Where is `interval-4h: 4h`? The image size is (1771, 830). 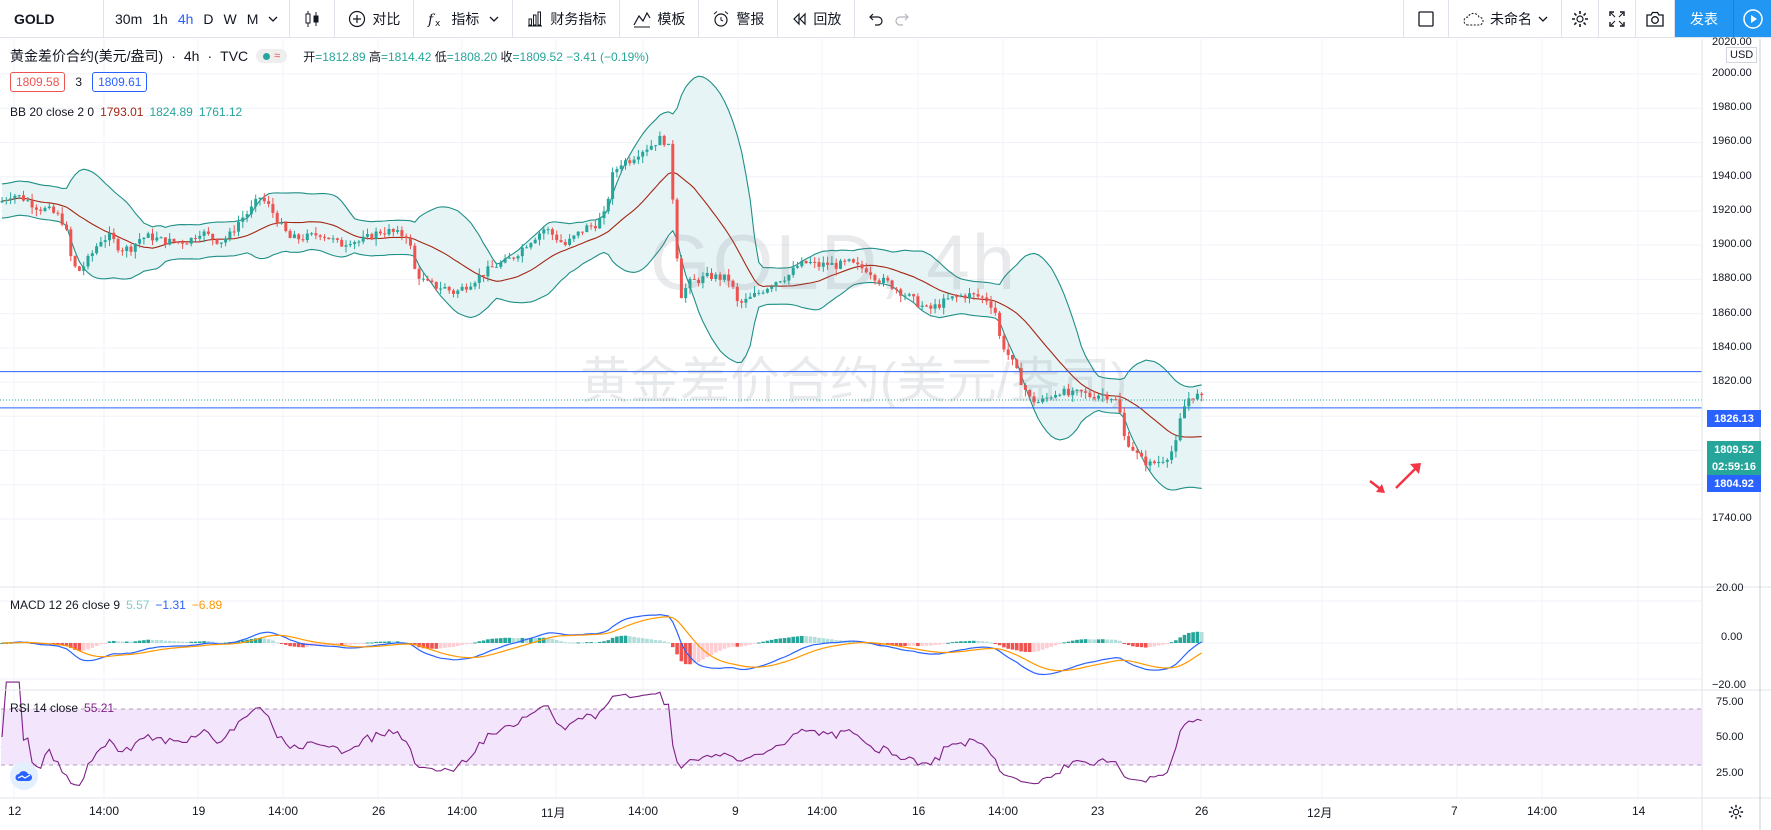
interval-4h: 4h is located at coordinates (185, 18).